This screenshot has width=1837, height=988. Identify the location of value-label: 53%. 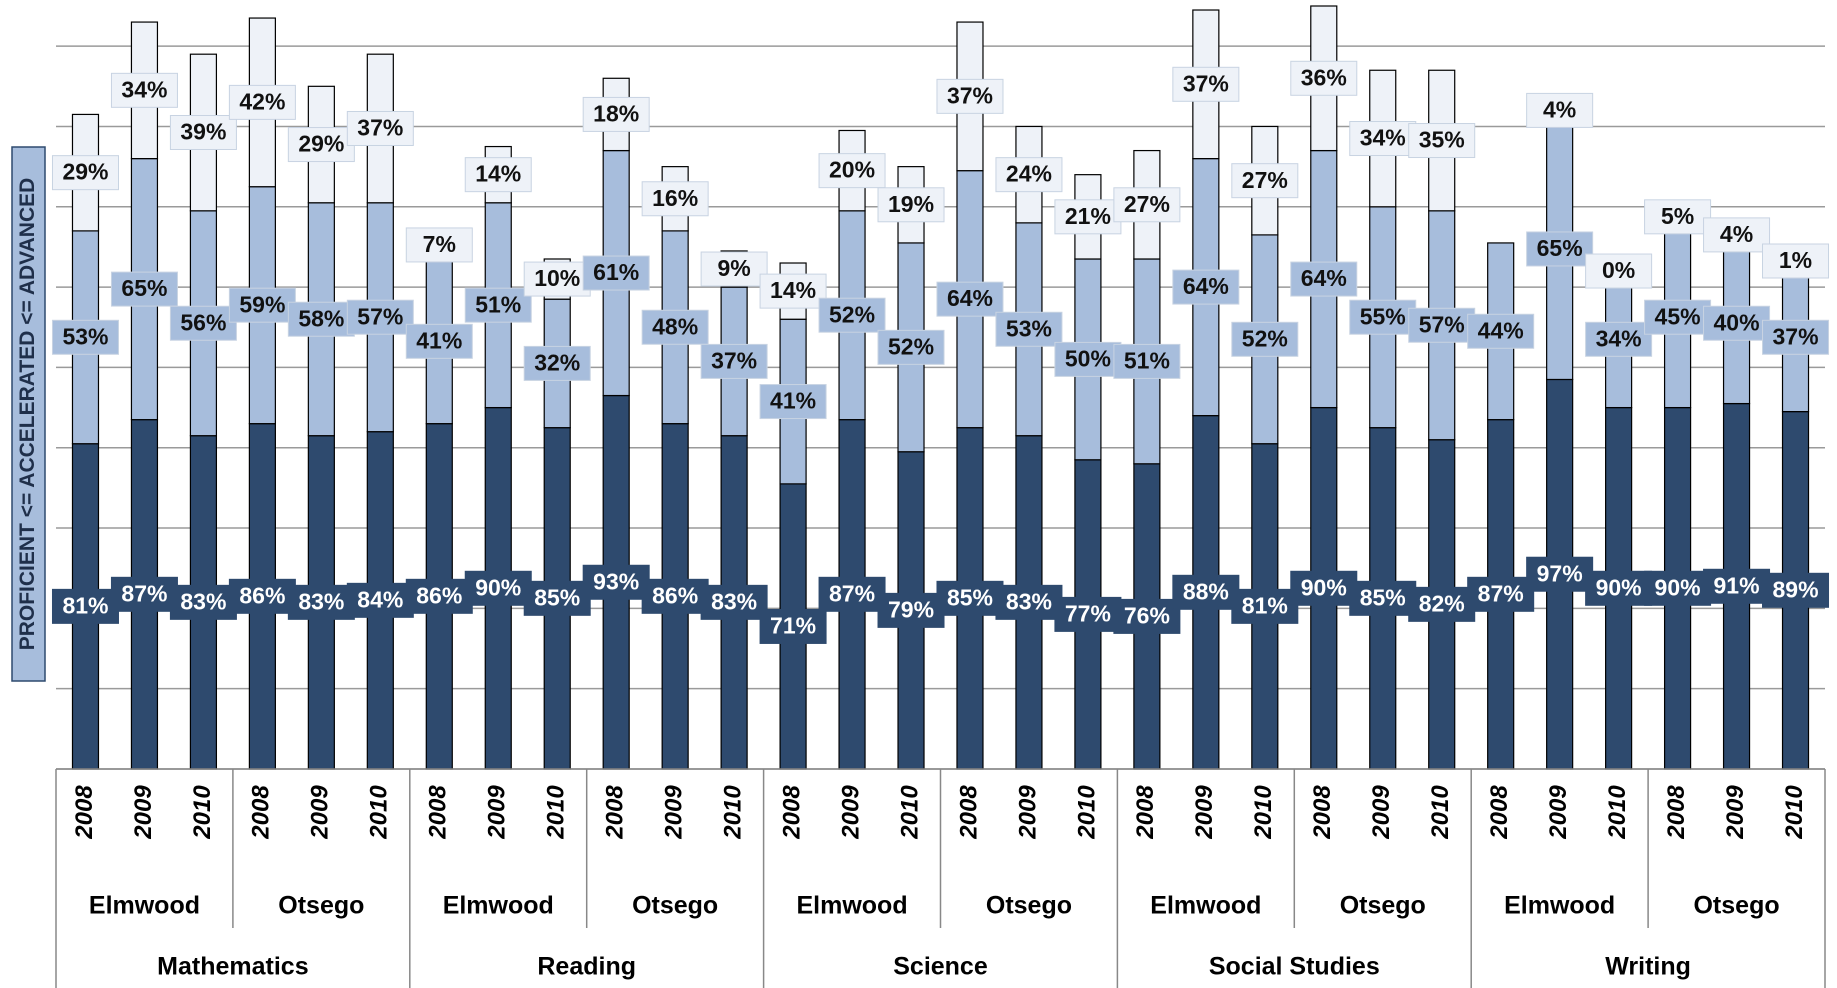
(85, 336).